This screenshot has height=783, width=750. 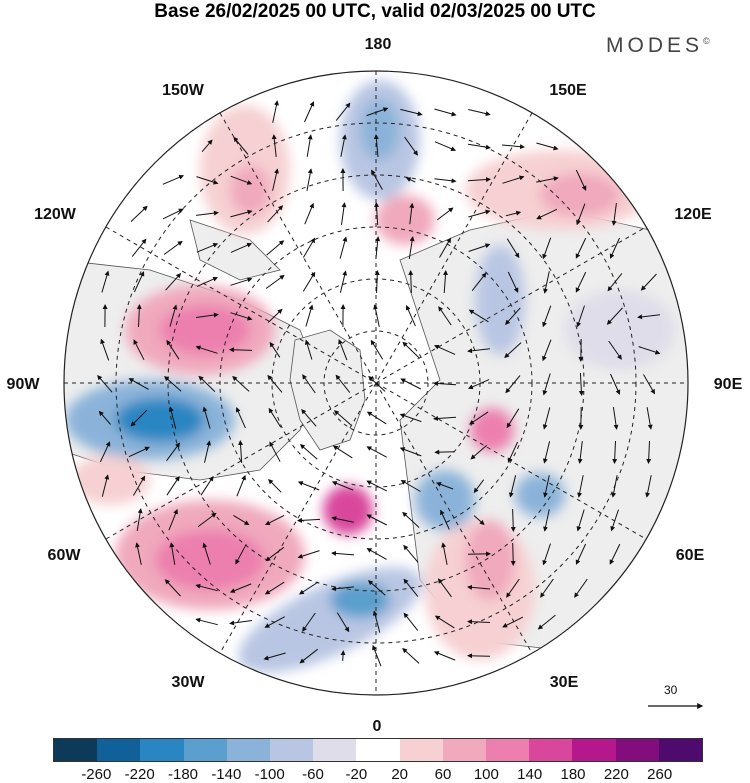 What do you see at coordinates (693, 214) in the screenshot?
I see `label-120e: 120E` at bounding box center [693, 214].